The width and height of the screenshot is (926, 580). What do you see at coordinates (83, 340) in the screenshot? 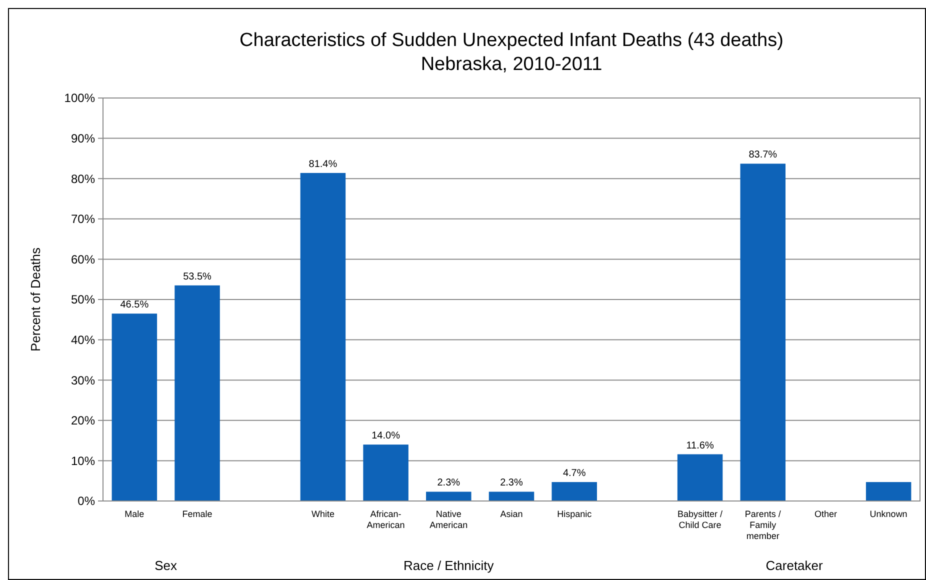
I see `y-tick-label: 40%` at bounding box center [83, 340].